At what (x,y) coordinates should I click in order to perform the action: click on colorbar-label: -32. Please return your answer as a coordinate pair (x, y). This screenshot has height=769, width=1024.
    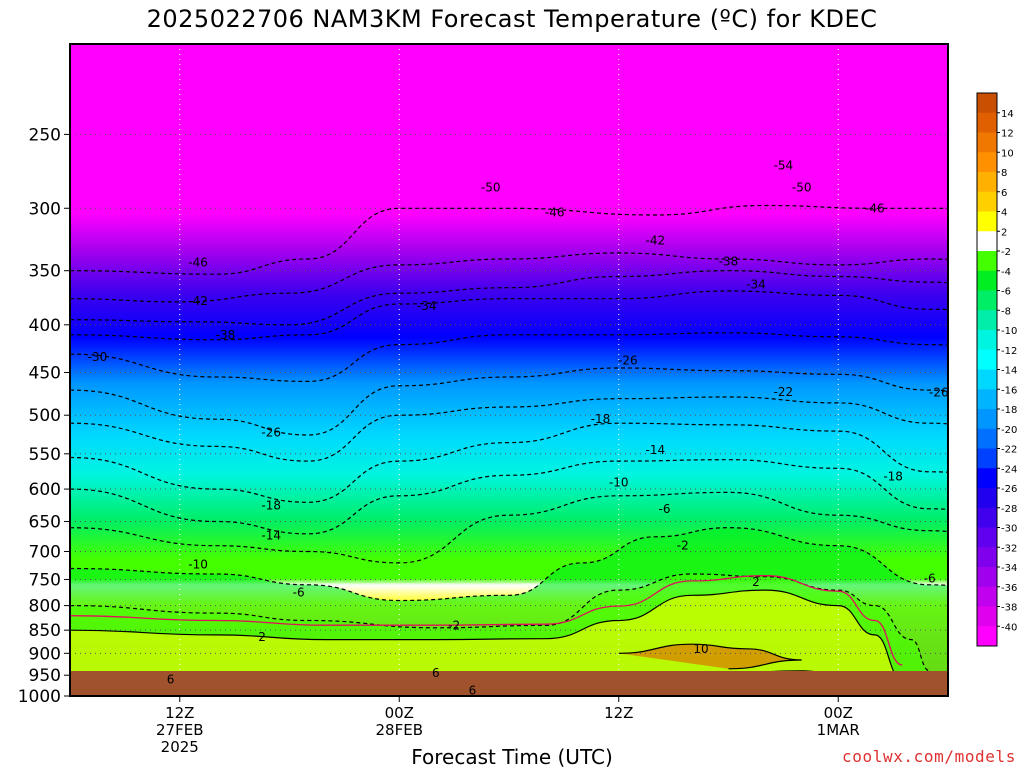
    Looking at the image, I should click on (1009, 548).